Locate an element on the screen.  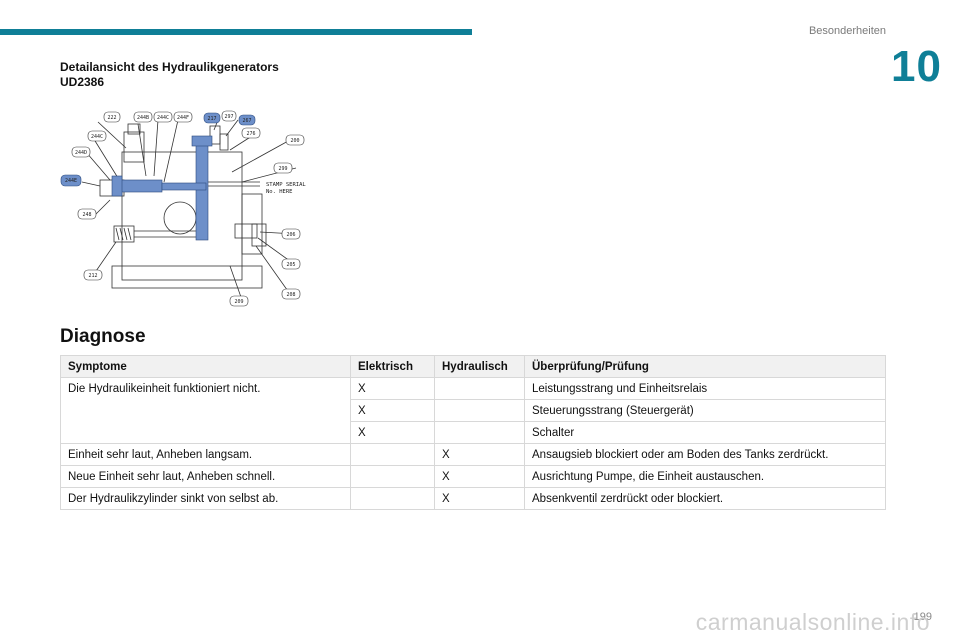
svg-text: 209 is located at coordinates (238, 302).